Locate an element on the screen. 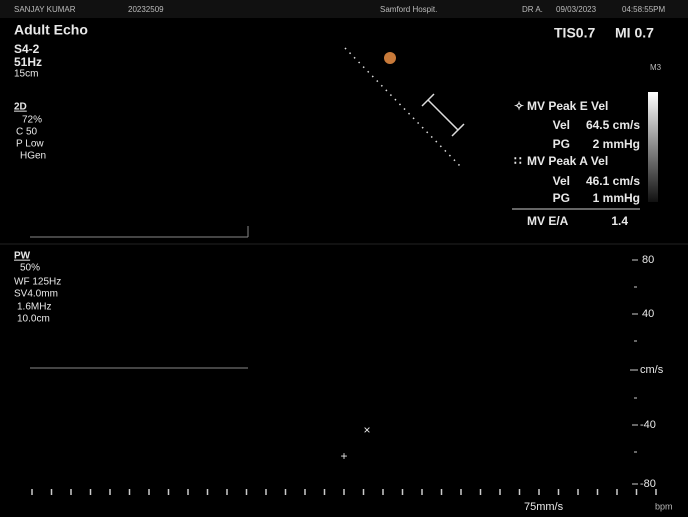  mi: MI 0.7 is located at coordinates (634, 33).